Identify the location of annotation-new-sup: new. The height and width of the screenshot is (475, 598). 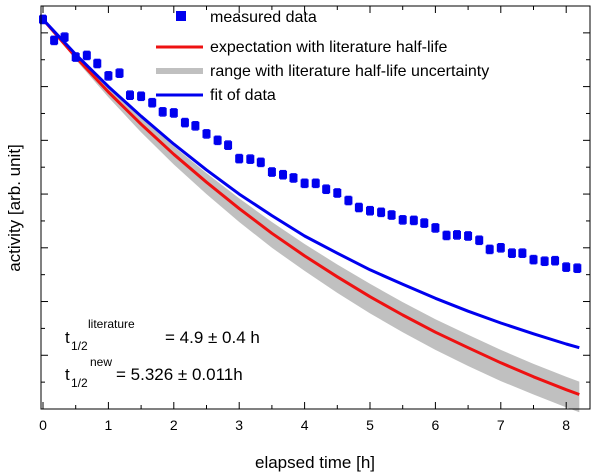
(101, 362).